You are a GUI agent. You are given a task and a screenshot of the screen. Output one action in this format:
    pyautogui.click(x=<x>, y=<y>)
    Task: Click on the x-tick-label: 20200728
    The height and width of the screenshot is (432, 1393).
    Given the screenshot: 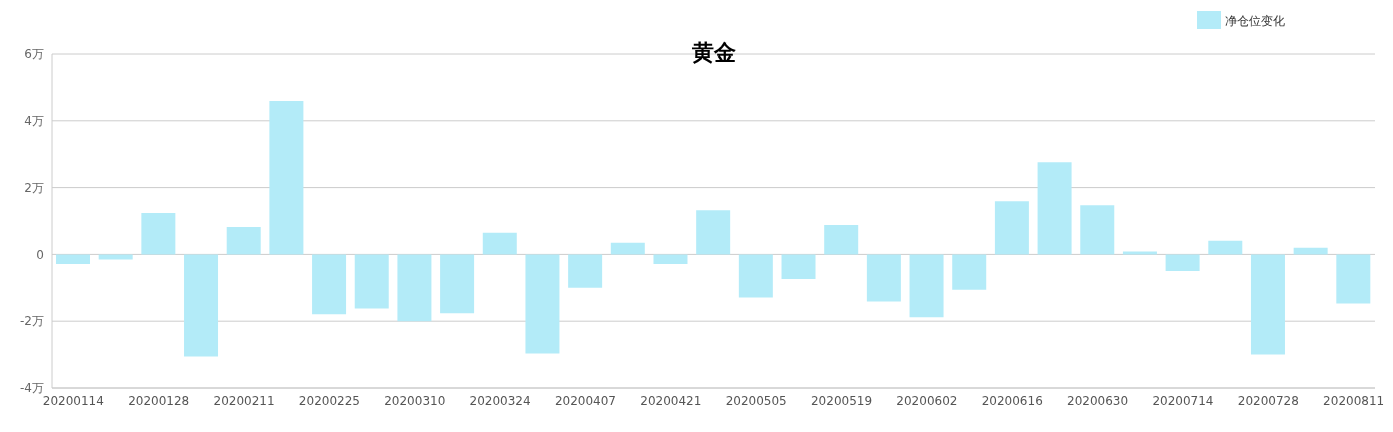 What is the action you would take?
    pyautogui.click(x=1268, y=400)
    